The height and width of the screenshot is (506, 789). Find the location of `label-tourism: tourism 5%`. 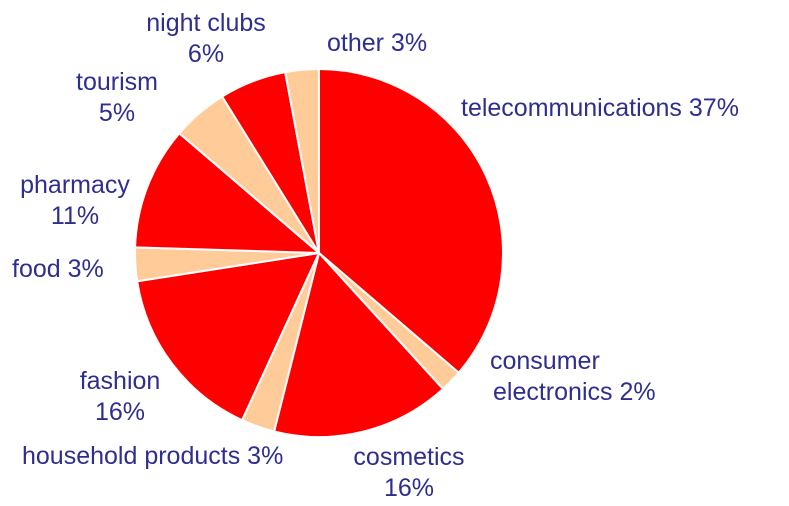

label-tourism: tourism 5% is located at coordinates (117, 98).